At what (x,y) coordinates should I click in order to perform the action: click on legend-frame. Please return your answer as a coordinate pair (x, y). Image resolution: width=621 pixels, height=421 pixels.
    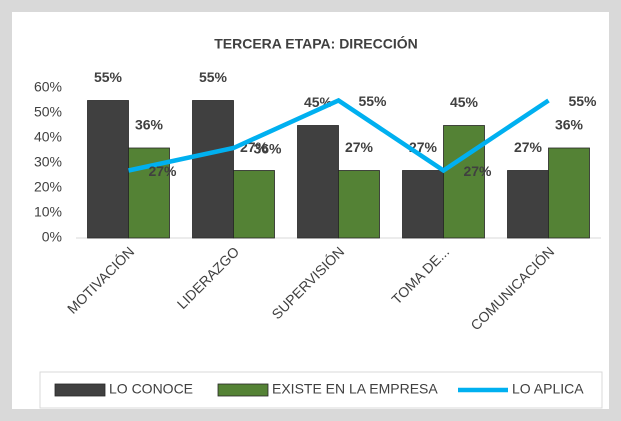
    Looking at the image, I should click on (321, 390).